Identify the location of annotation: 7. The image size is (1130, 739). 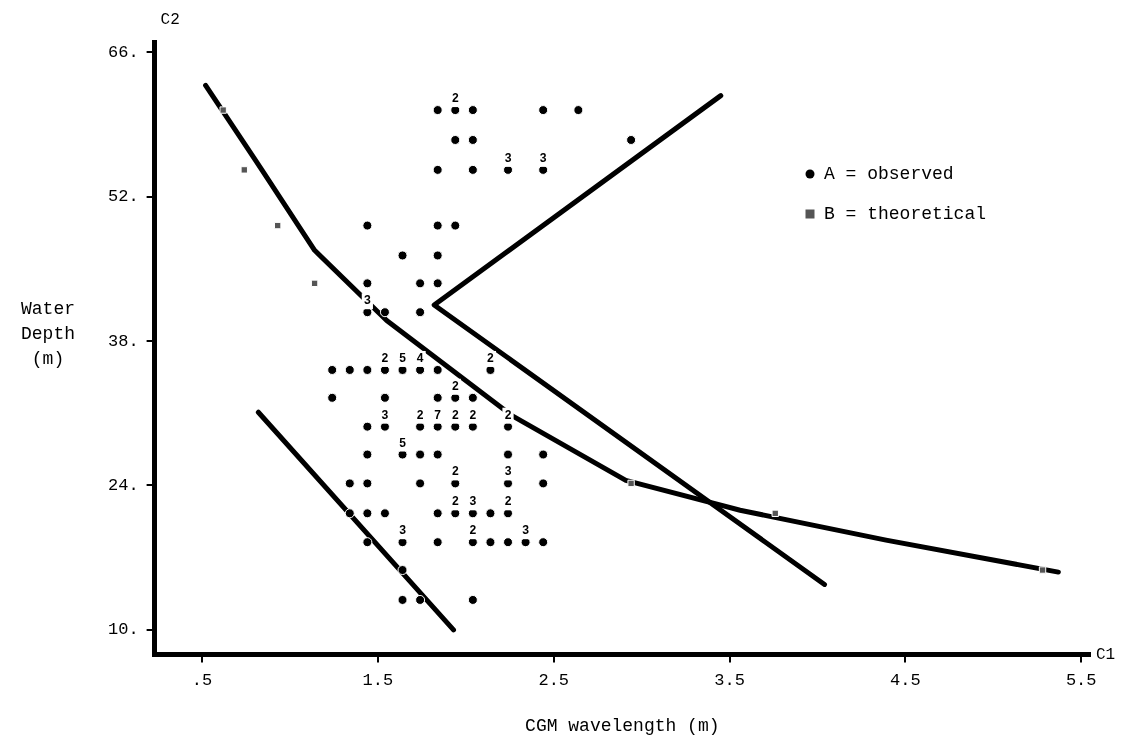
(438, 415).